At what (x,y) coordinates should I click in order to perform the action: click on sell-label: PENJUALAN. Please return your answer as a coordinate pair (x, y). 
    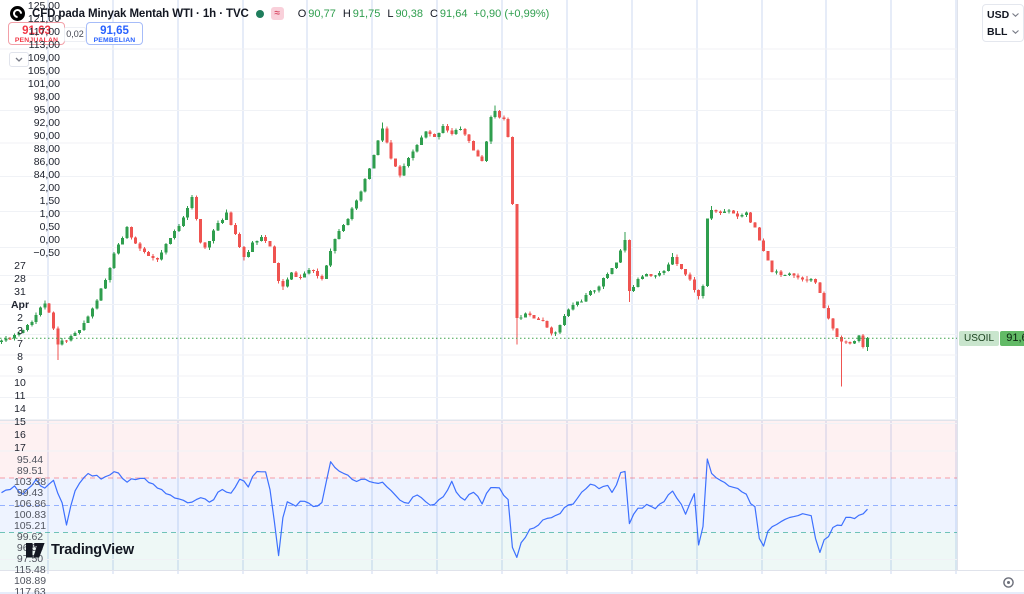
    Looking at the image, I should click on (36, 40).